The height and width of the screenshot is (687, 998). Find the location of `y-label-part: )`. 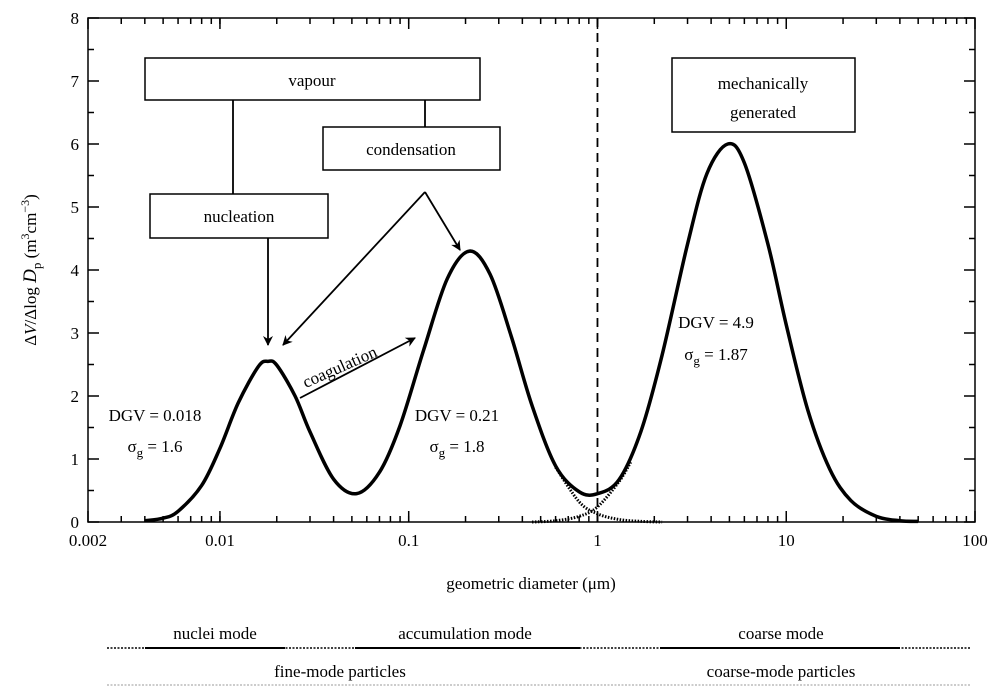

y-label-part: ) is located at coordinates (30, 197).